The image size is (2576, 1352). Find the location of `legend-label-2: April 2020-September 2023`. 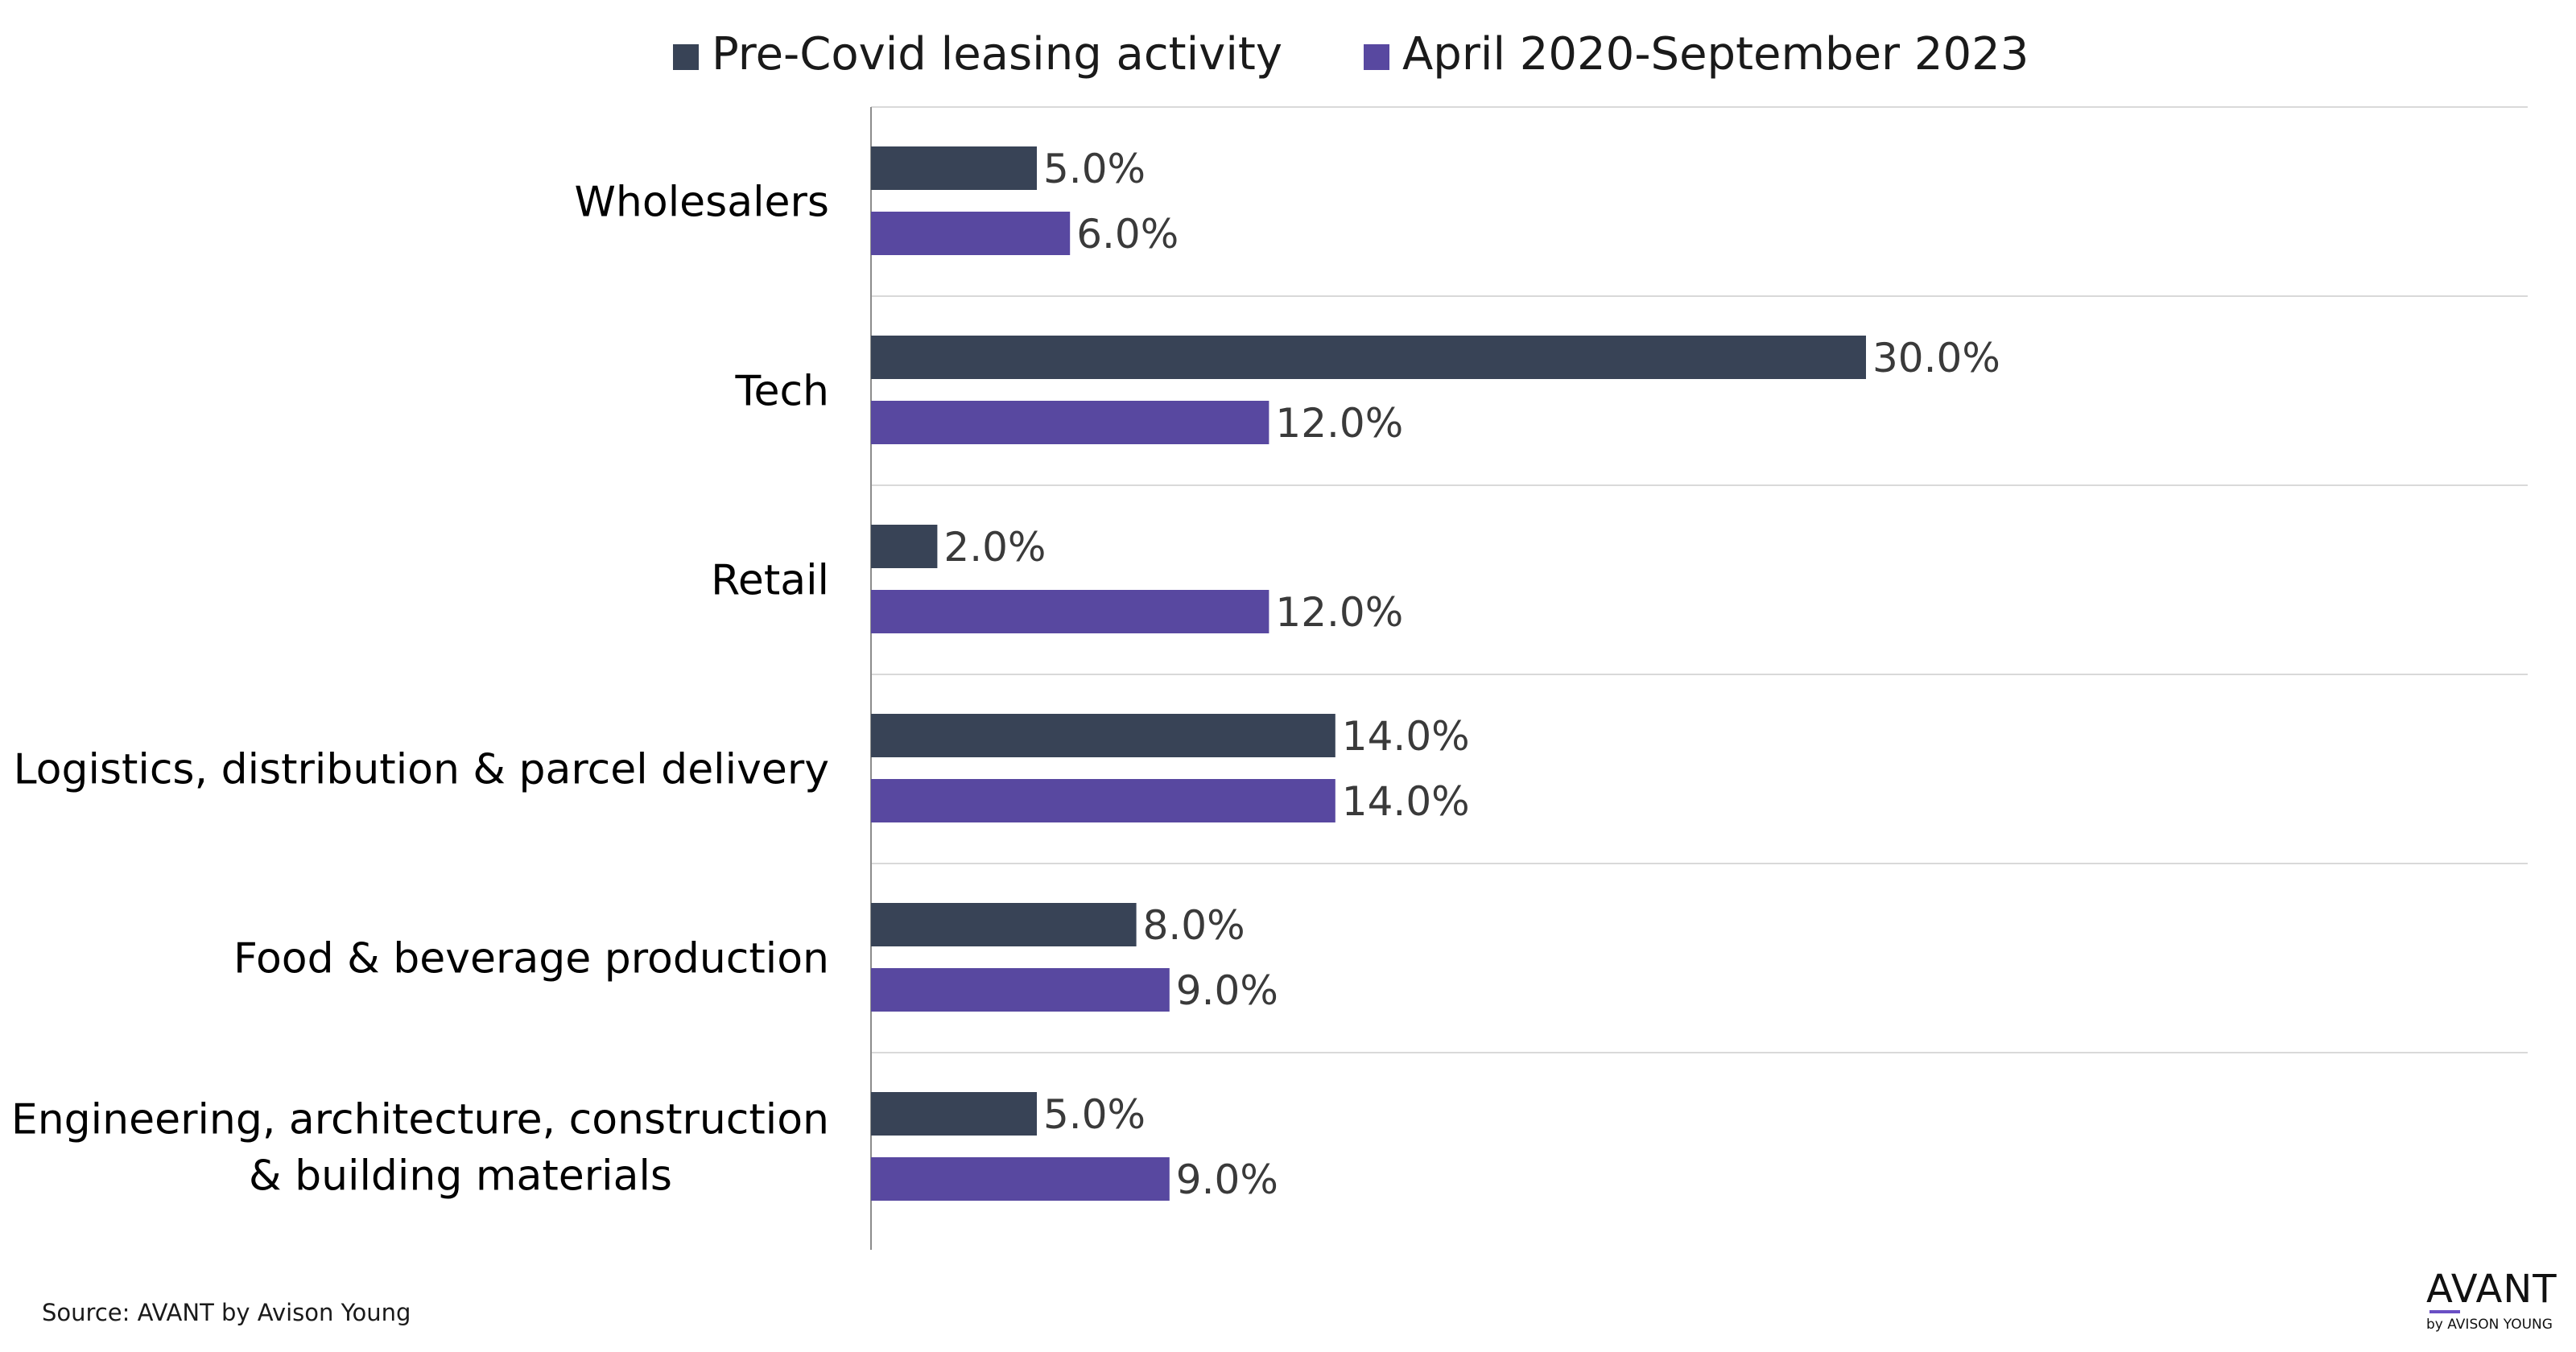

legend-label-2: April 2020-September 2023 is located at coordinates (1715, 54).